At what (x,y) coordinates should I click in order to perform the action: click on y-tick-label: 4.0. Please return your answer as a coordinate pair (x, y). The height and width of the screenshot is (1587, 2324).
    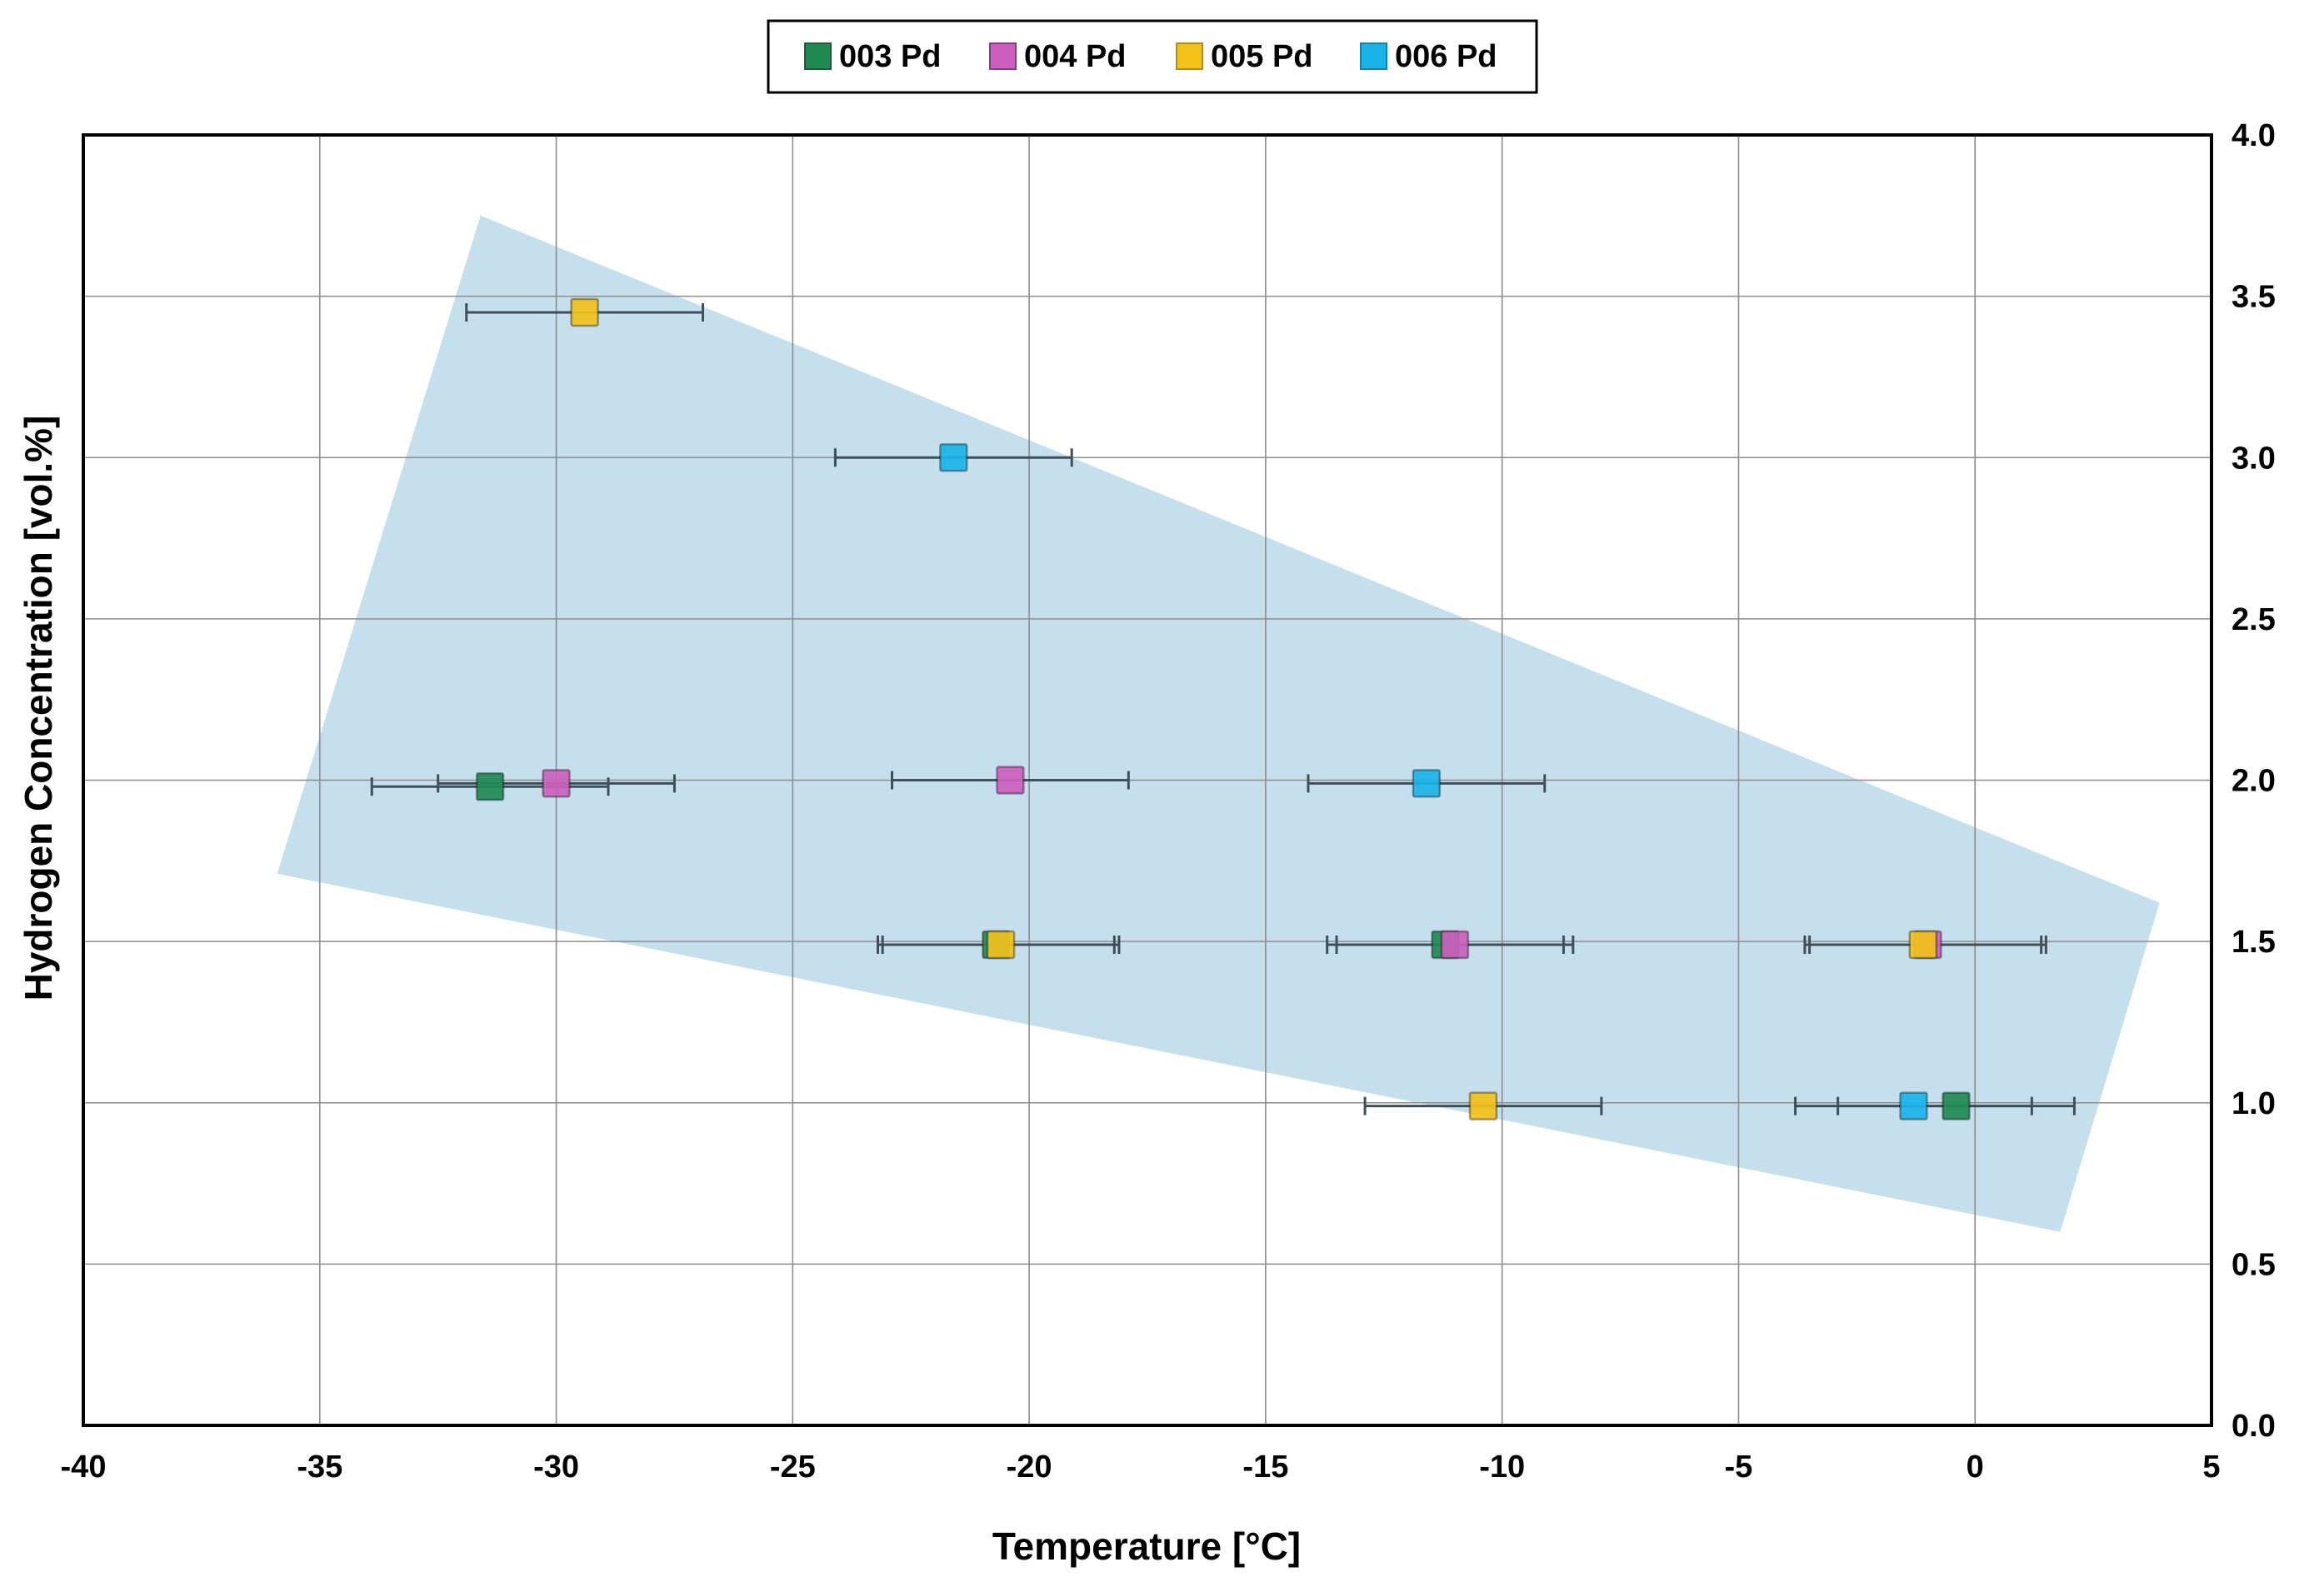
    Looking at the image, I should click on (2254, 135).